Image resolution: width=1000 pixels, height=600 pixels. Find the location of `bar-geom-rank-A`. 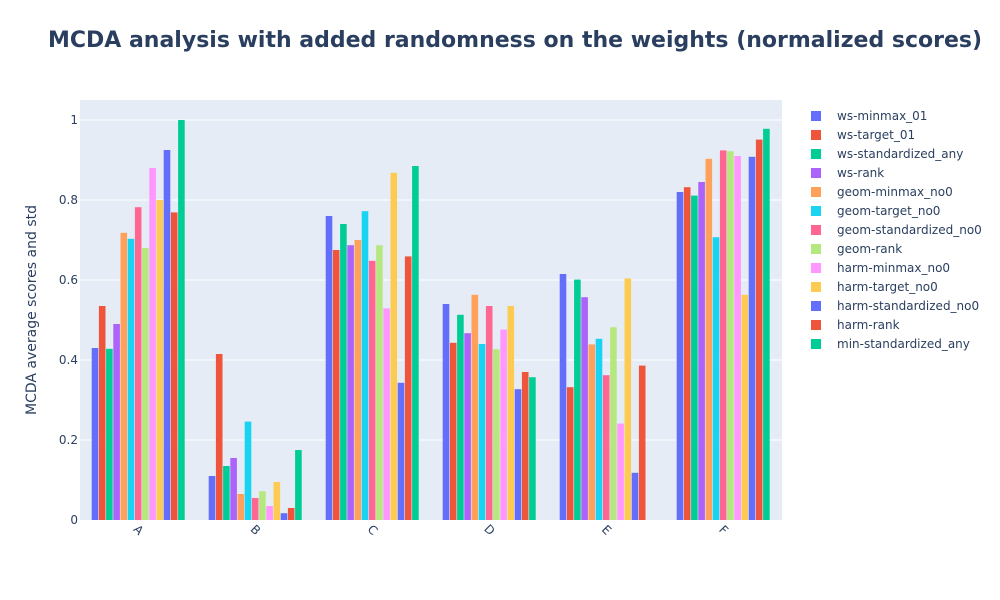

bar-geom-rank-A is located at coordinates (145, 384).